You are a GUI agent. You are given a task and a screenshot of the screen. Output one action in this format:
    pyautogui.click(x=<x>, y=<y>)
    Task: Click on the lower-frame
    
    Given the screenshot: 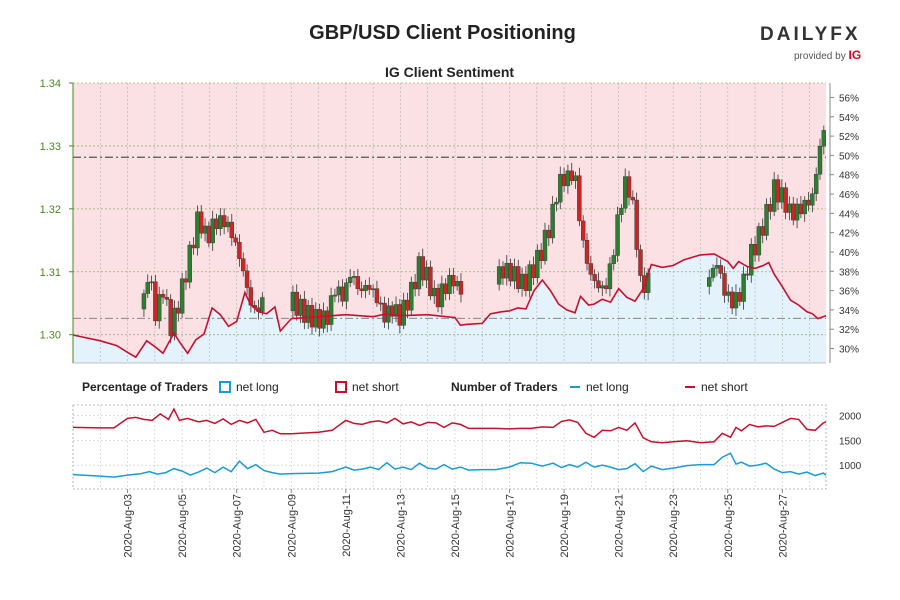 What is the action you would take?
    pyautogui.click(x=449, y=447)
    